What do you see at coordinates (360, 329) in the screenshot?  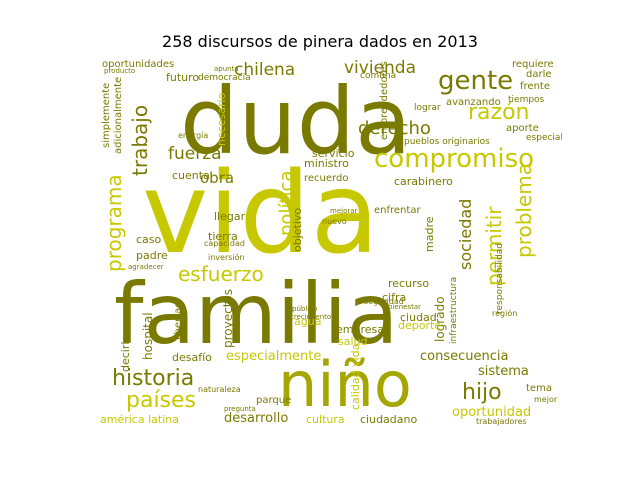 I see `word-empresa: empresa` at bounding box center [360, 329].